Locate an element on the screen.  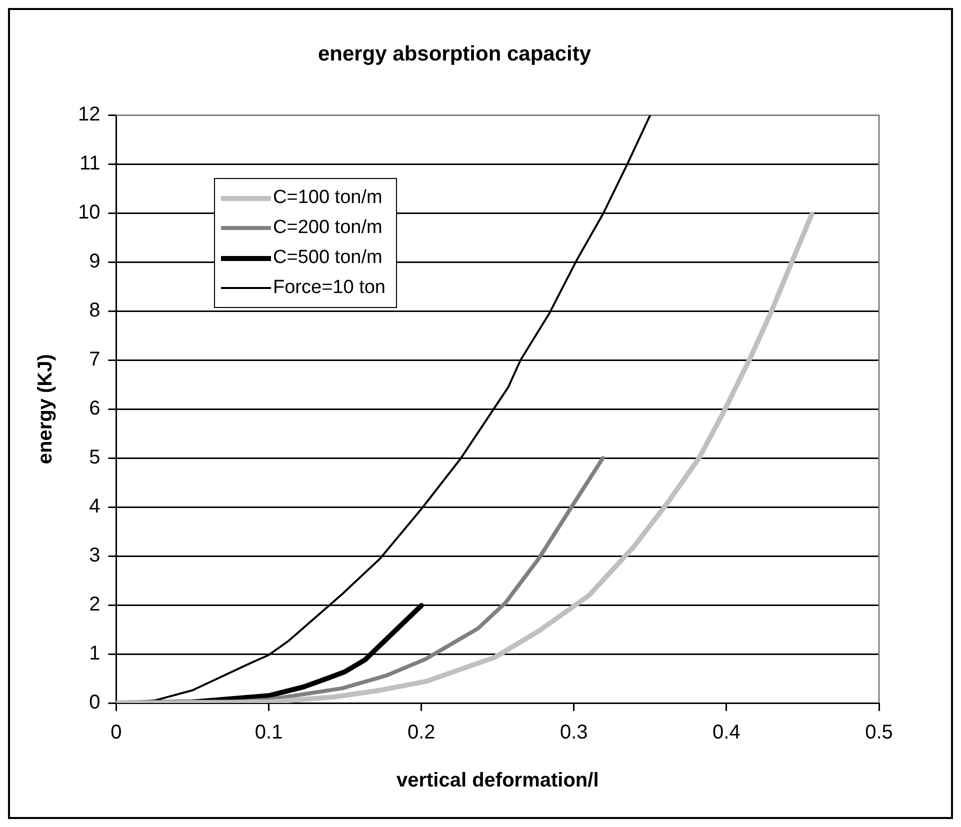
x-axis-title: vertical deformation/l is located at coordinates (497, 781).